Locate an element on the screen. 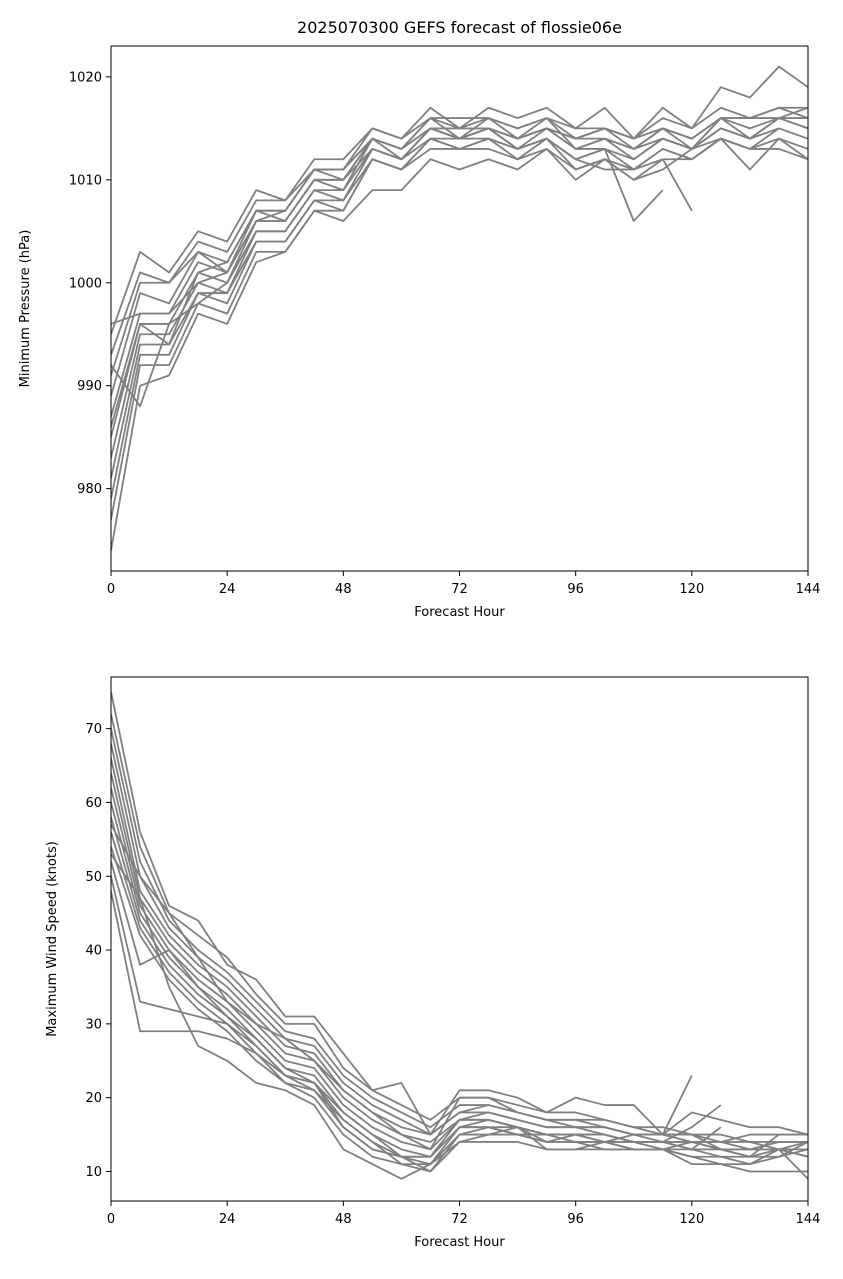 This screenshot has width=843, height=1279. y-tick-label: 20 is located at coordinates (93, 1098).